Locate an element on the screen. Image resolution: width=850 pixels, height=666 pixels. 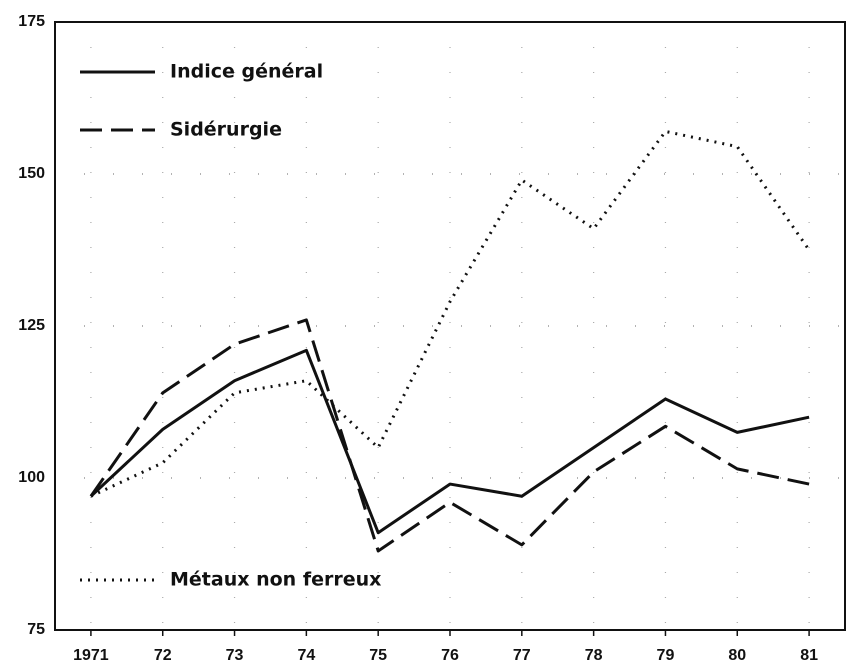
x-tick-label: 76 is located at coordinates (450, 655).